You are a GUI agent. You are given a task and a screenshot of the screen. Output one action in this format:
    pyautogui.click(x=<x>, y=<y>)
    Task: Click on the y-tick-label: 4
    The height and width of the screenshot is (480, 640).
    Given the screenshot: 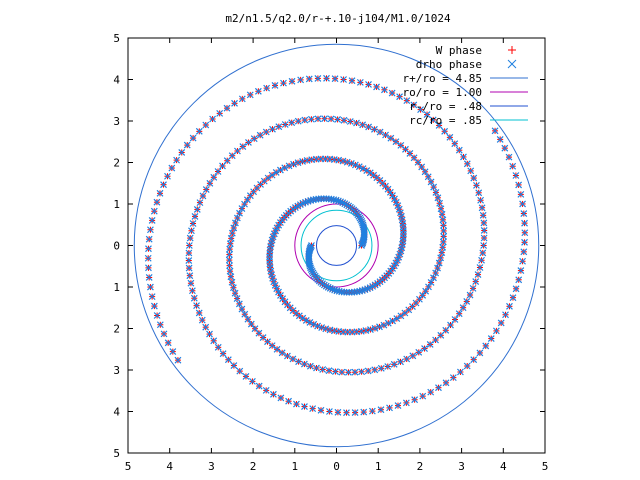 What is the action you would take?
    pyautogui.click(x=116, y=412)
    